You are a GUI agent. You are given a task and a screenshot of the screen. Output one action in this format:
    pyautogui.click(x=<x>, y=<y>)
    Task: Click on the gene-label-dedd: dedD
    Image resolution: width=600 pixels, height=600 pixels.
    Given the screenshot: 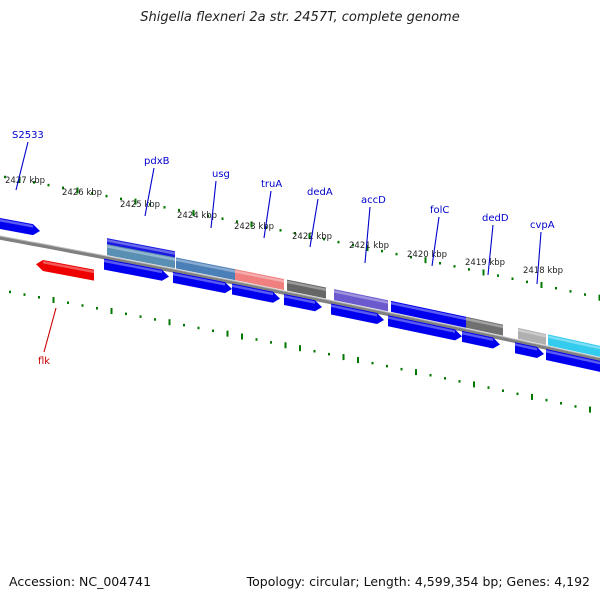 What is the action you would take?
    pyautogui.click(x=495, y=218)
    